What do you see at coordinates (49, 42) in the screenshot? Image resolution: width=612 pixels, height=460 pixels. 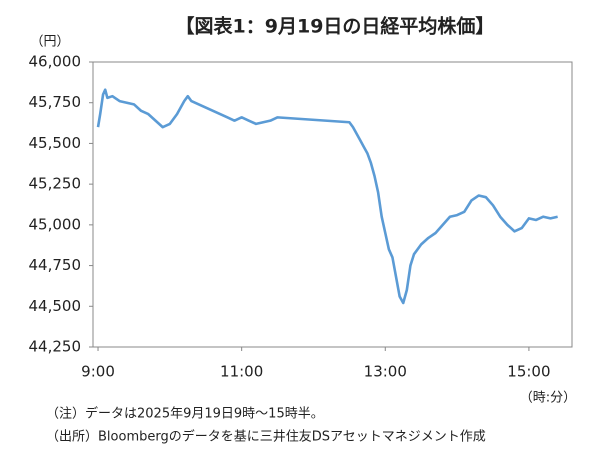 I see `y-unit: （円）` at bounding box center [49, 42].